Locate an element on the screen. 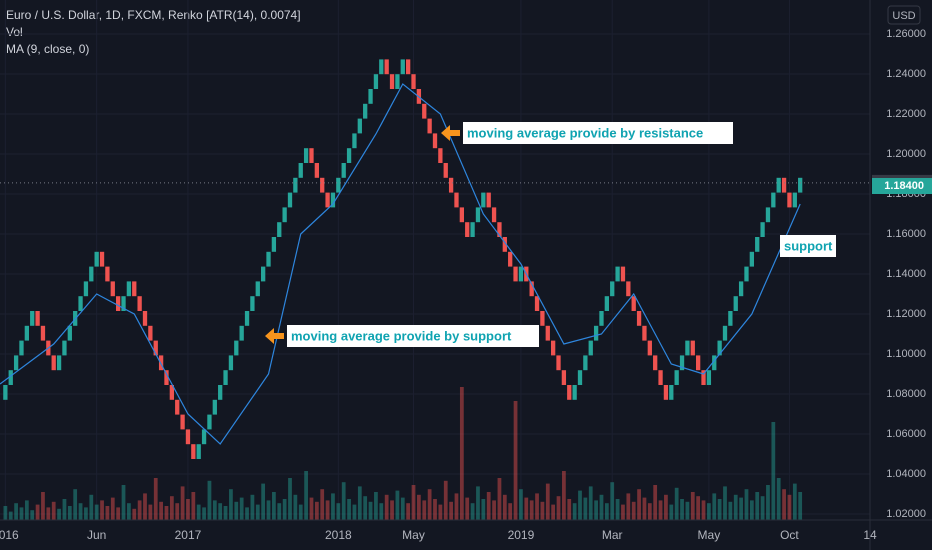 Image resolution: width=932 pixels, height=550 pixels. currency: USD is located at coordinates (903, 16).